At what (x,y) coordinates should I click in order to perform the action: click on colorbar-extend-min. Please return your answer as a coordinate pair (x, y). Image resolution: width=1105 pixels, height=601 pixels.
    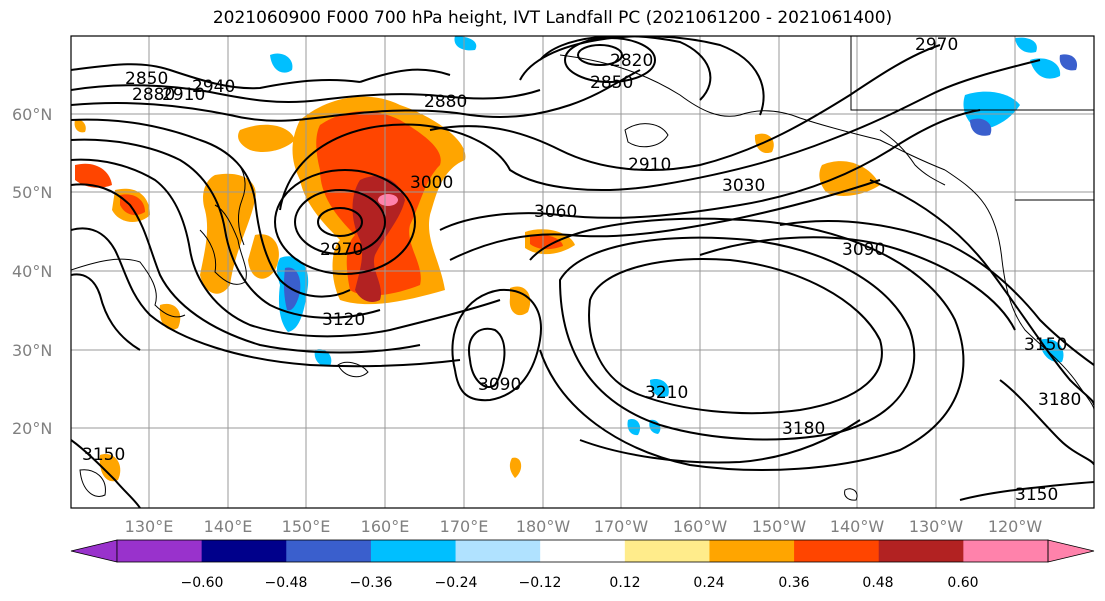
    Looking at the image, I should click on (94, 551).